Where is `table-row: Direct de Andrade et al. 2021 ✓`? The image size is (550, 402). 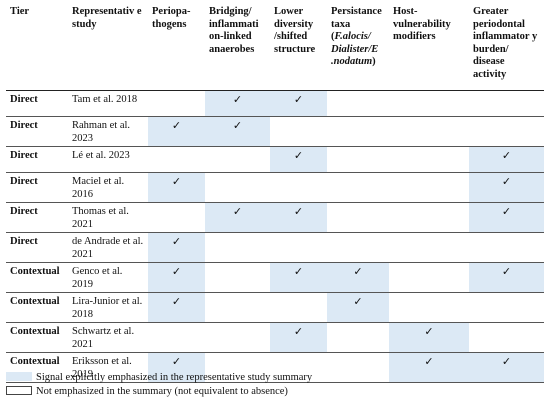 table-row: Direct de Andrade et al. 2021 ✓ is located at coordinates (275, 247).